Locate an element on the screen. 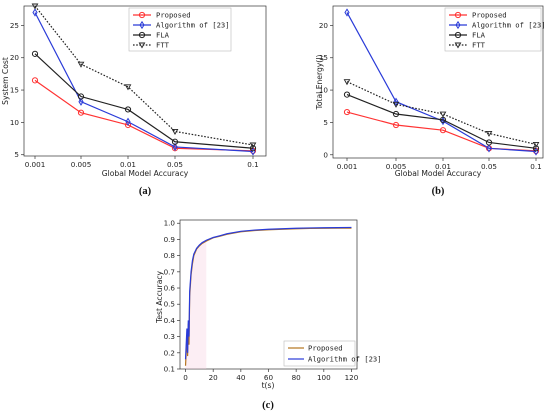 The image size is (550, 415). panel-c-xlabel: t(s) is located at coordinates (268, 385).